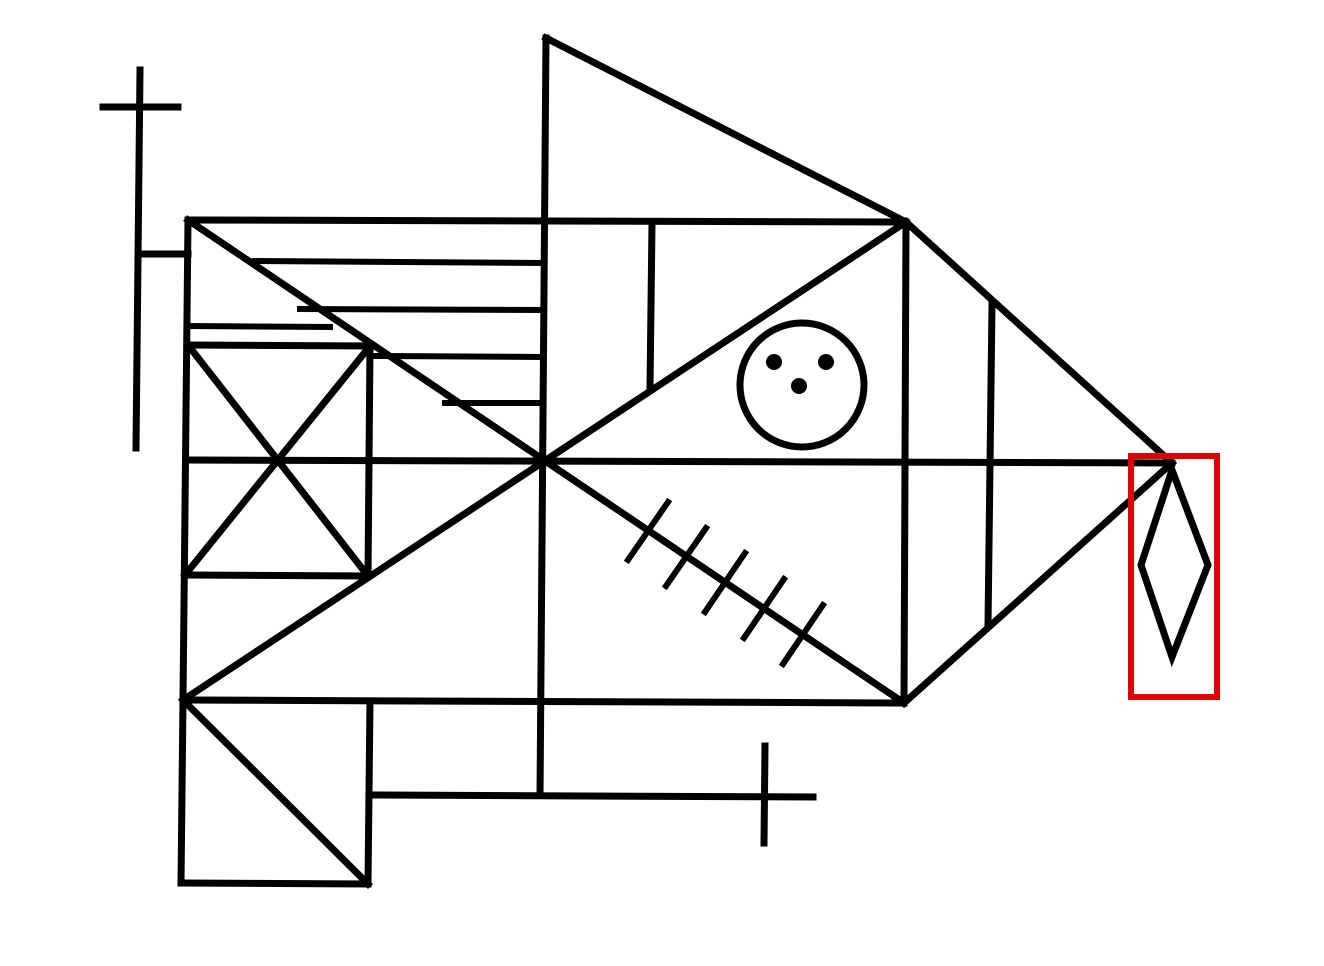  I want to click on bottom-cross, so click(591, 794).